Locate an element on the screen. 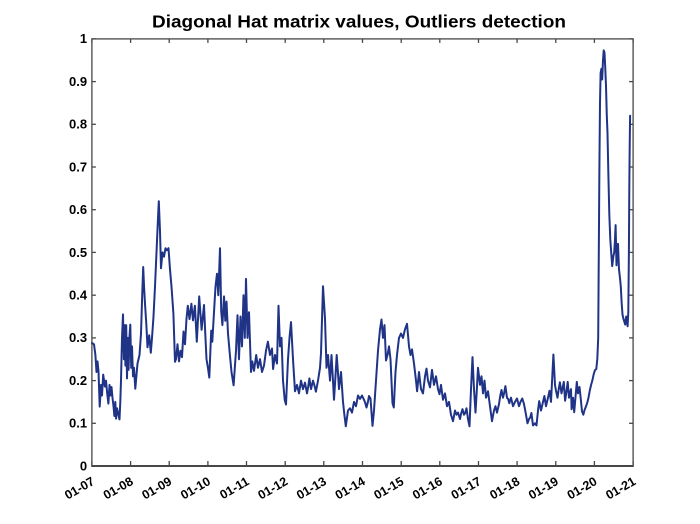  svg-text: 0.2 is located at coordinates (78, 380).